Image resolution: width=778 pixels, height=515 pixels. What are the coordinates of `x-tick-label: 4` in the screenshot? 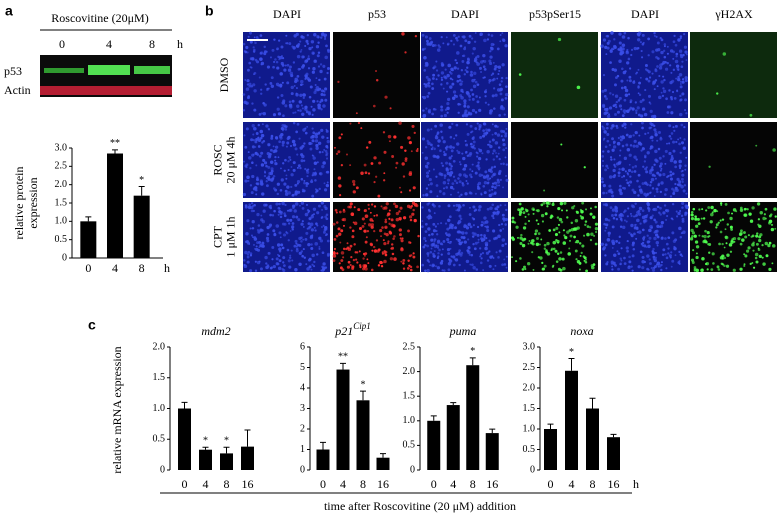 It's located at (572, 484).